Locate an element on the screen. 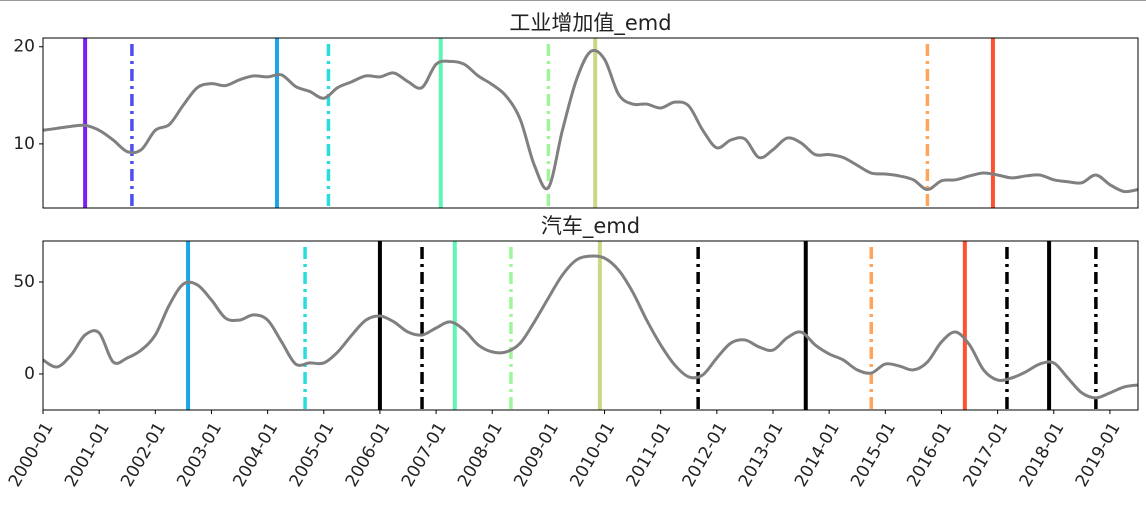 The width and height of the screenshot is (1146, 510). x-tick-label: 2002-01 is located at coordinates (143, 455).